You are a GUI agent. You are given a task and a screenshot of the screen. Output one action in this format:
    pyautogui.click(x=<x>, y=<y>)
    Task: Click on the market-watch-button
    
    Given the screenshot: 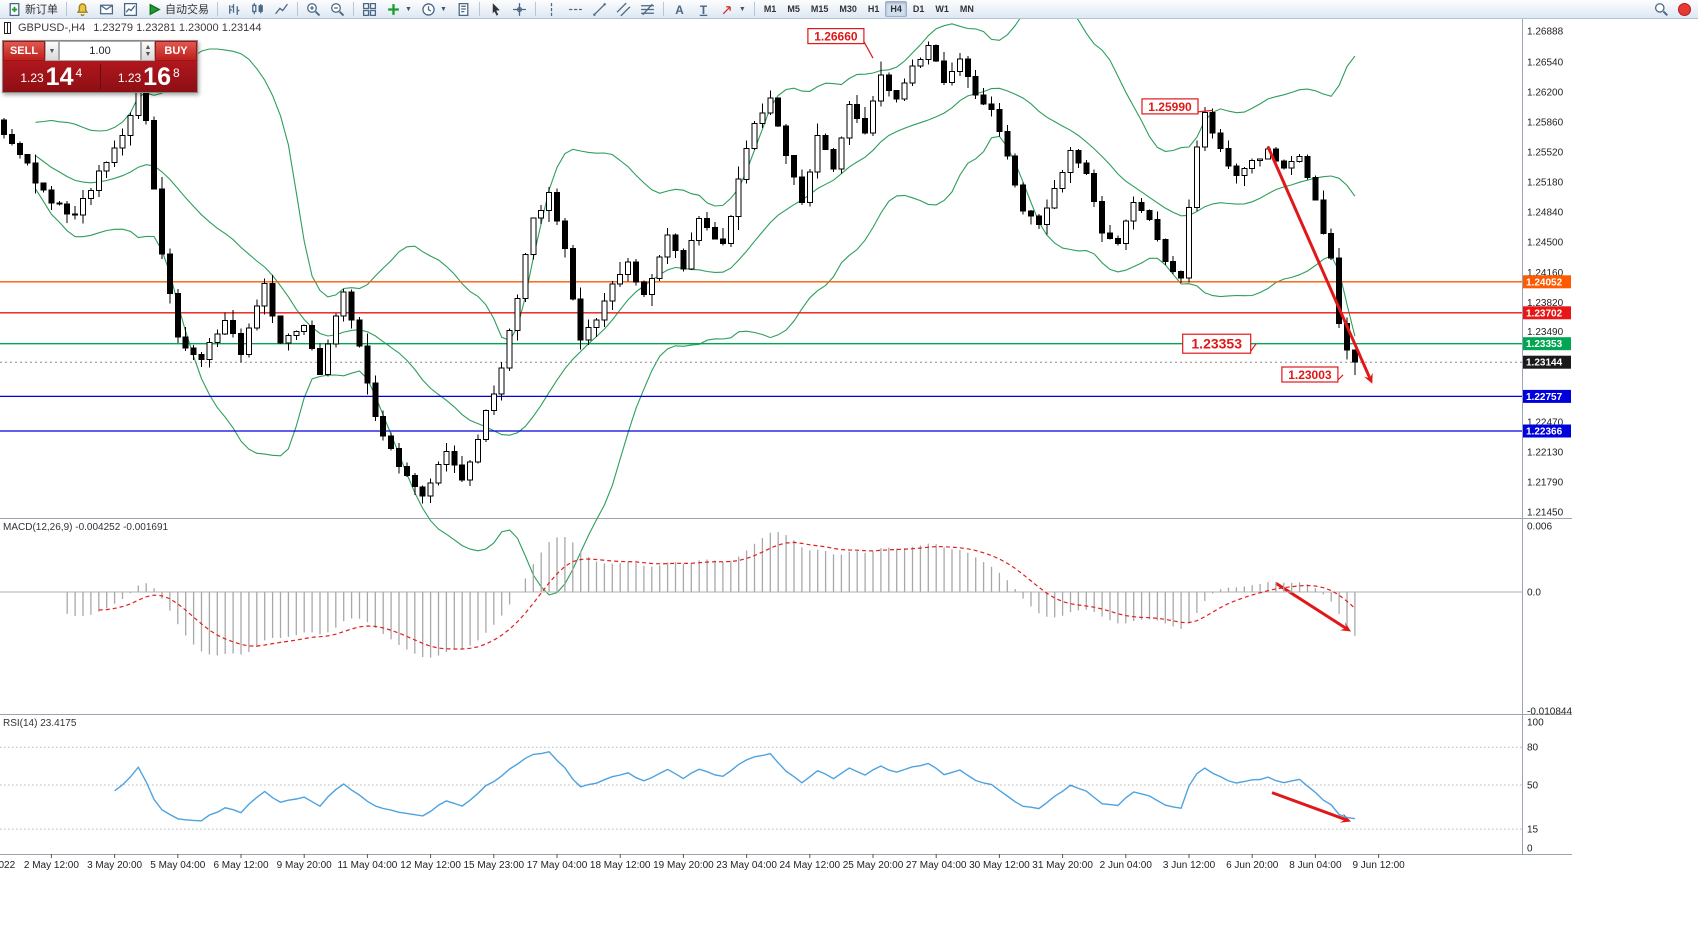 What is the action you would take?
    pyautogui.click(x=130, y=9)
    